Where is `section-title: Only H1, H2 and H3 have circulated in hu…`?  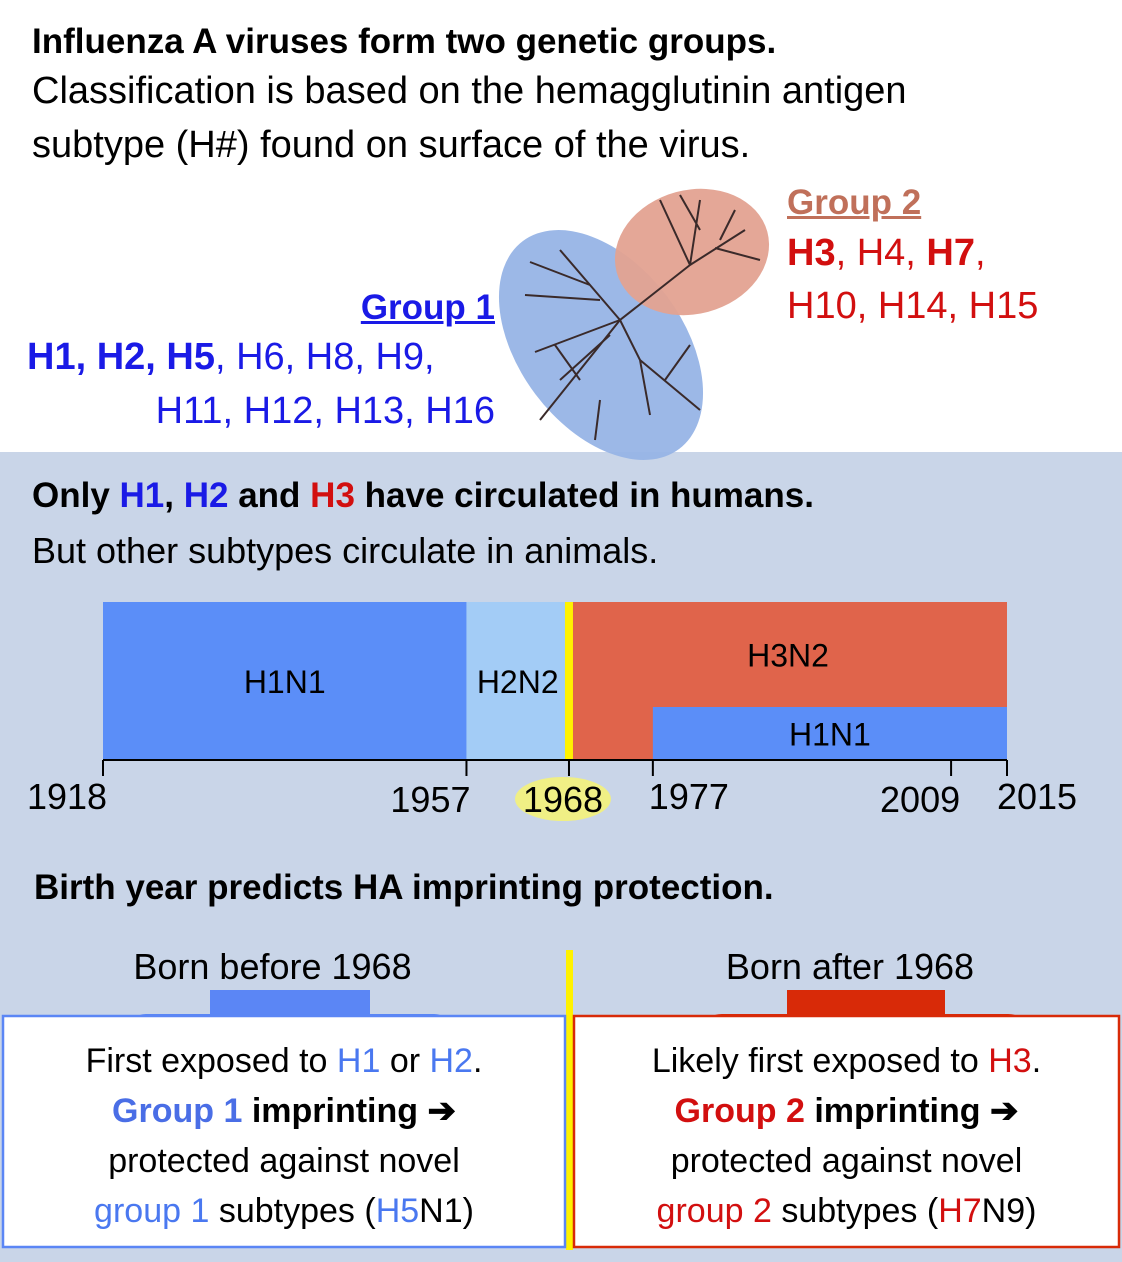 section-title: Only H1, H2 and H3 have circulated in hu… is located at coordinates (423, 496).